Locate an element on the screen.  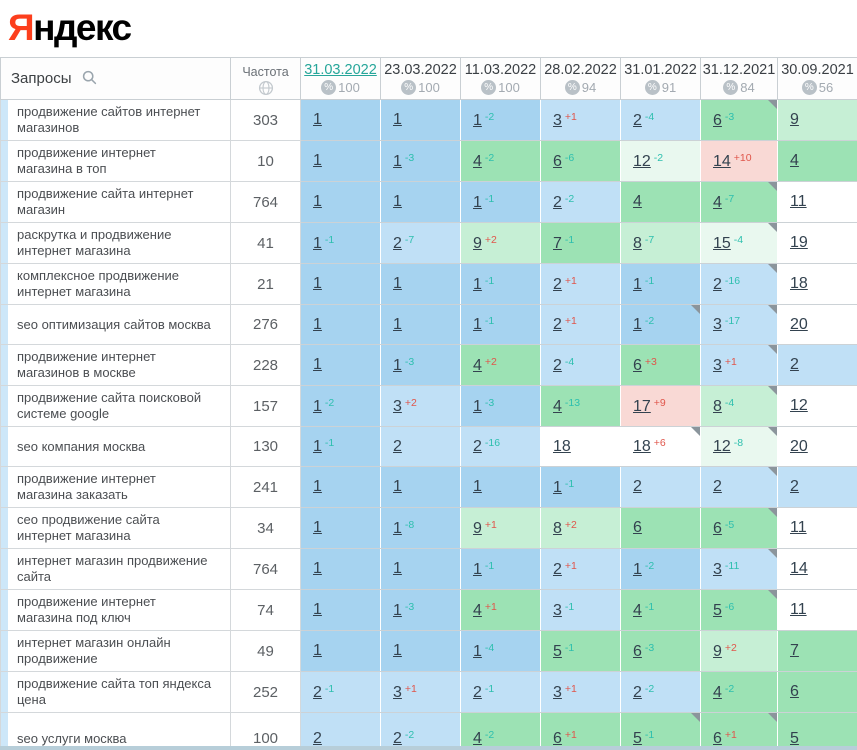
query-cell: продвижение интернет магазинов в москве is located at coordinates (115, 365).